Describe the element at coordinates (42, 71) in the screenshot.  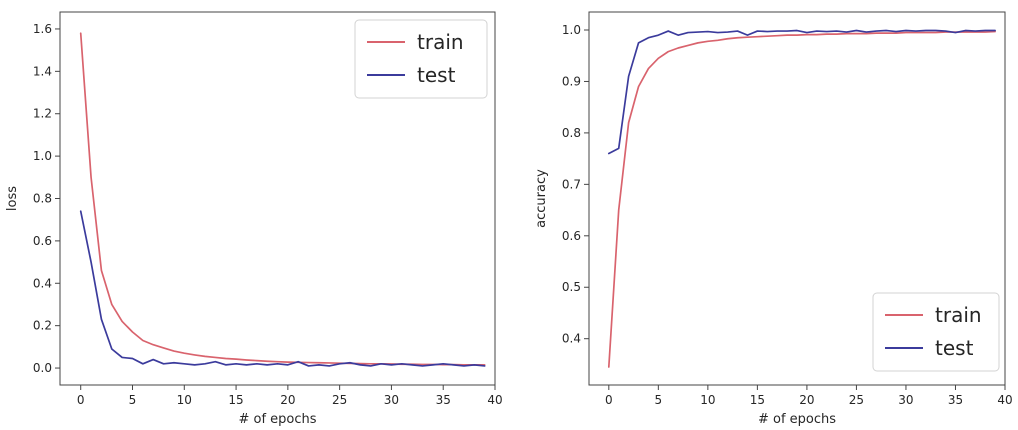
I see `y-tick-label: 1.4` at that location.